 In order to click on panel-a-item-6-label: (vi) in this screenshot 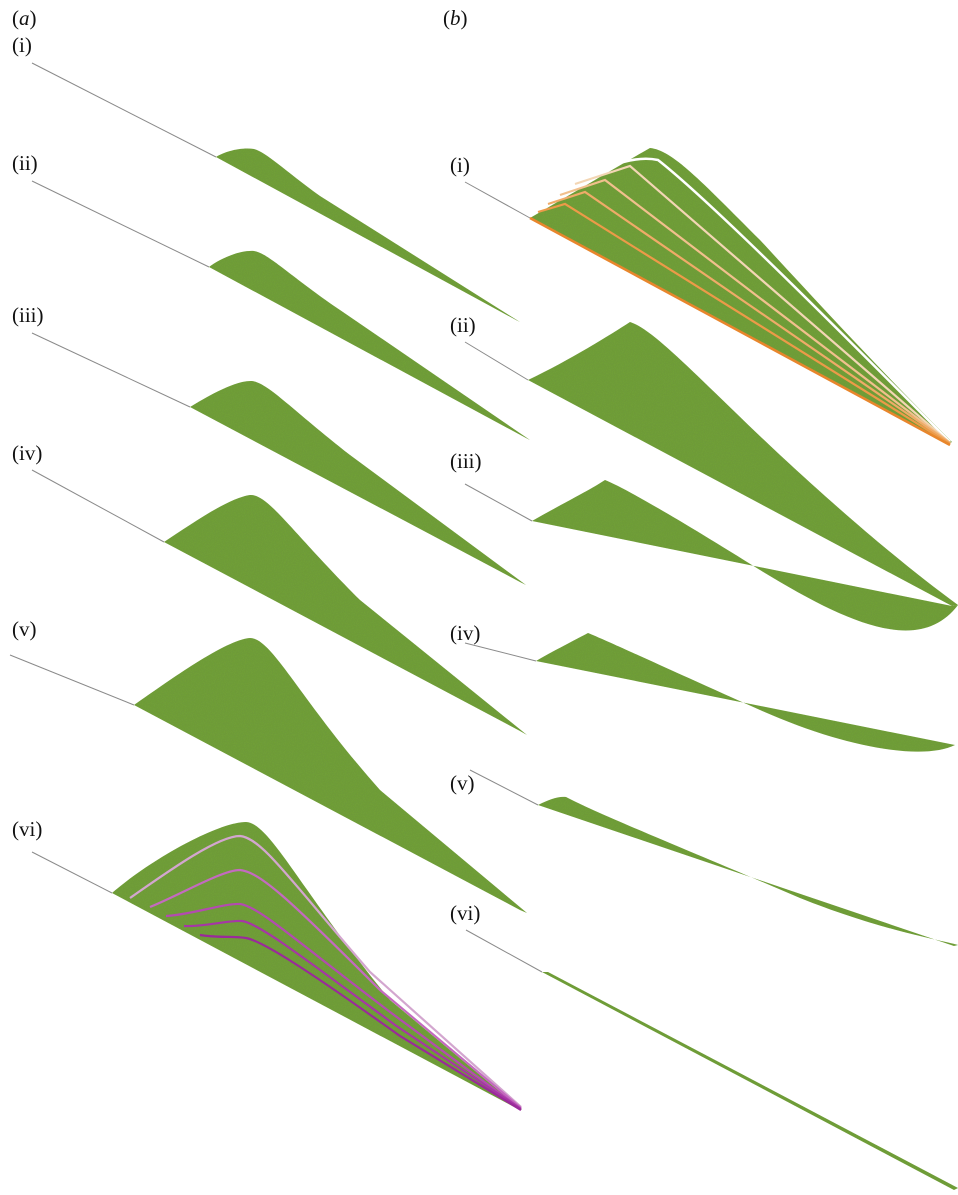, I will do `click(27, 829)`.